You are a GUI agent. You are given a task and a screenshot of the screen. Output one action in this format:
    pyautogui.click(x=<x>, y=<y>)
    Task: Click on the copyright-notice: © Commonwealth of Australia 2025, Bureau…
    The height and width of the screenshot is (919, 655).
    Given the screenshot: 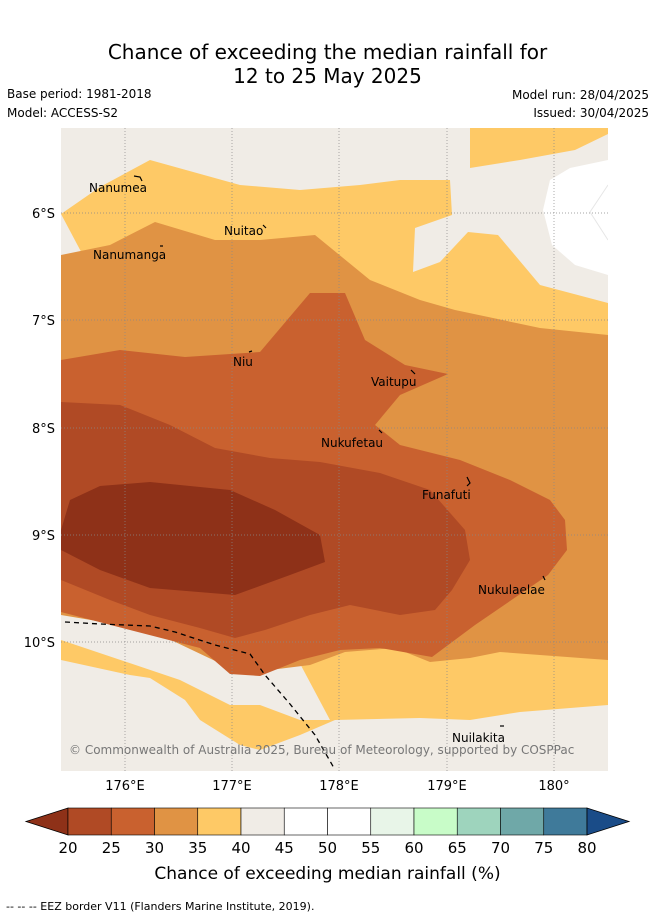 What is the action you would take?
    pyautogui.click(x=321, y=750)
    